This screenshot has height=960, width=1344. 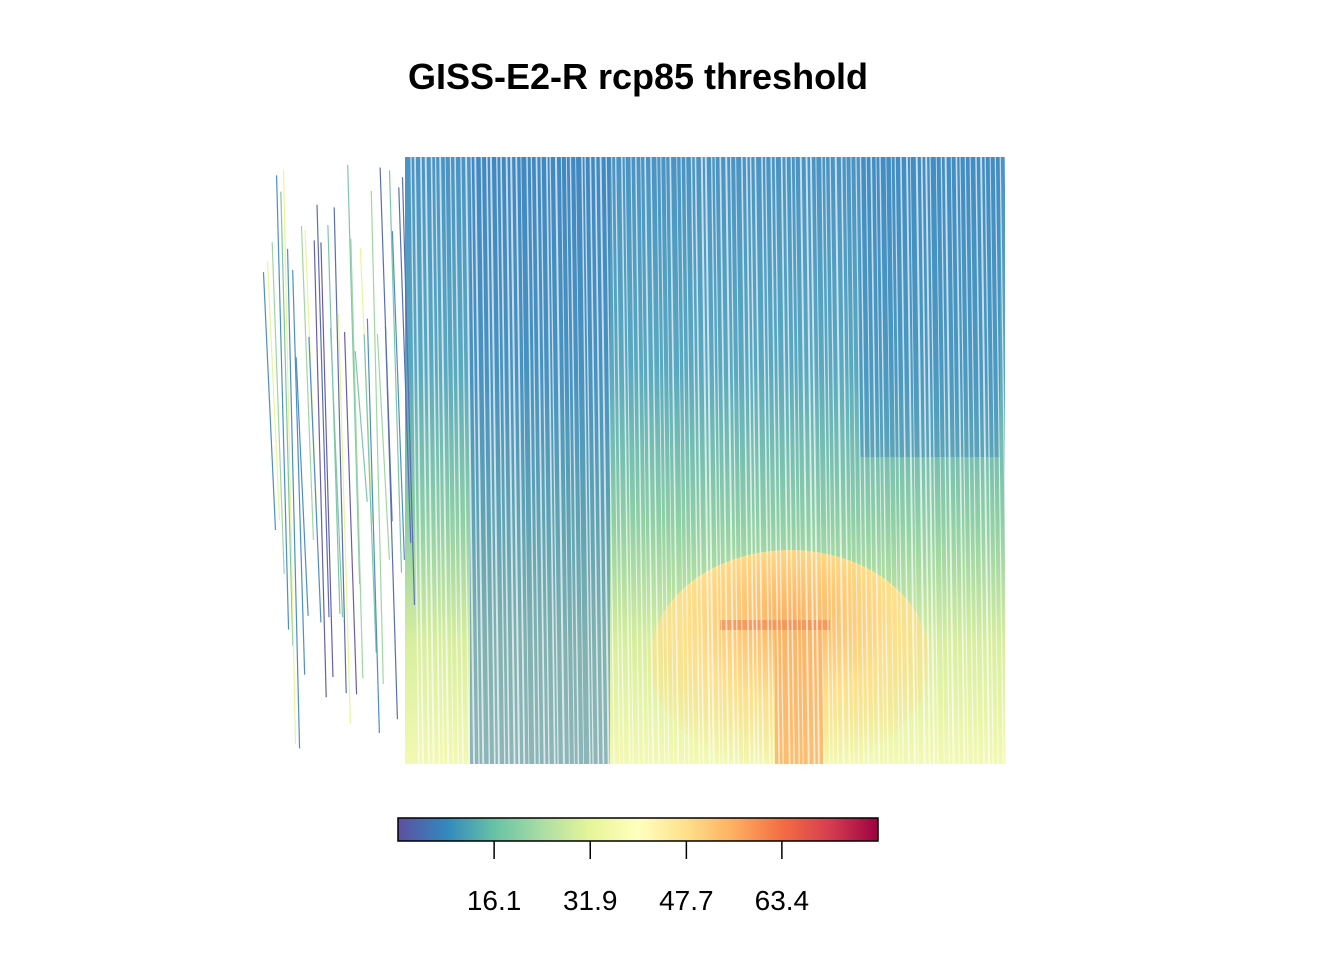 I want to click on page-title: GISS-E2-R rcp85 threshold, so click(x=638, y=76).